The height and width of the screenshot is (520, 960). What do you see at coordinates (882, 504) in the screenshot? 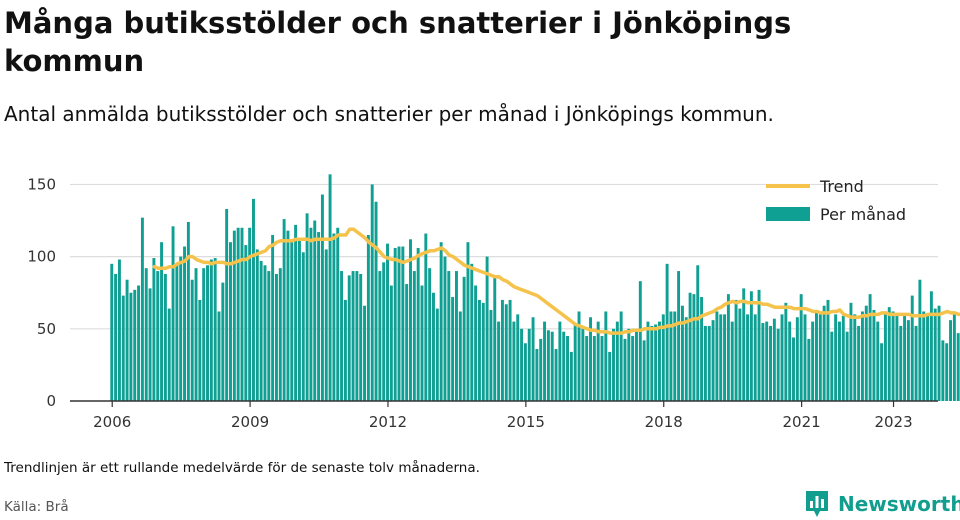
I see `brand-logo: Newsworthy` at bounding box center [882, 504].